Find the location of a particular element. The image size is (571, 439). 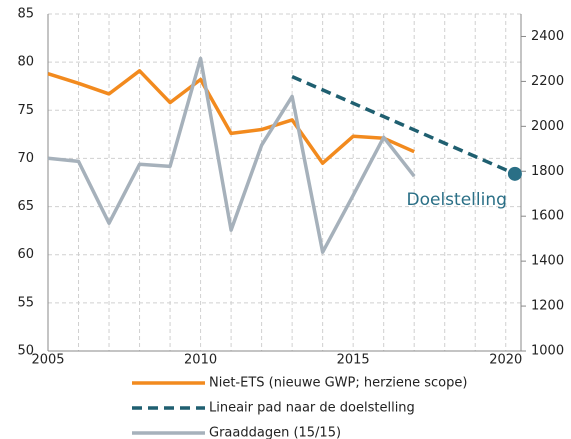

y-tick-label: 80 is located at coordinates (25, 62).